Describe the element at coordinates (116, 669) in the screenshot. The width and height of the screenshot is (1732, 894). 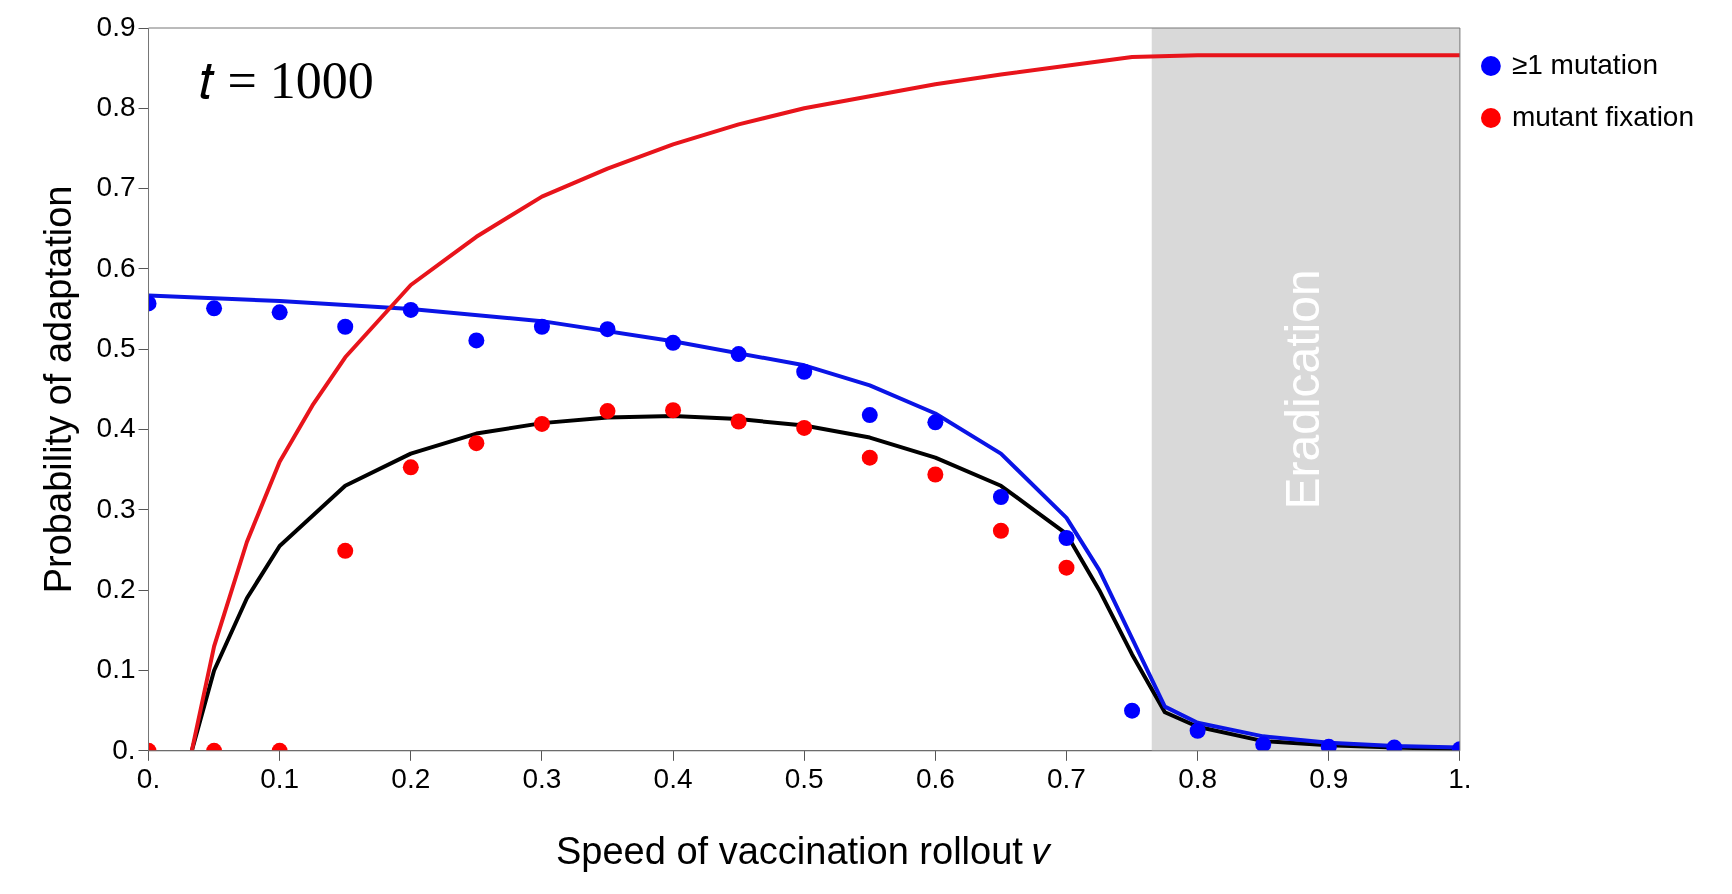
I see `y-tick-label: 0.1` at that location.